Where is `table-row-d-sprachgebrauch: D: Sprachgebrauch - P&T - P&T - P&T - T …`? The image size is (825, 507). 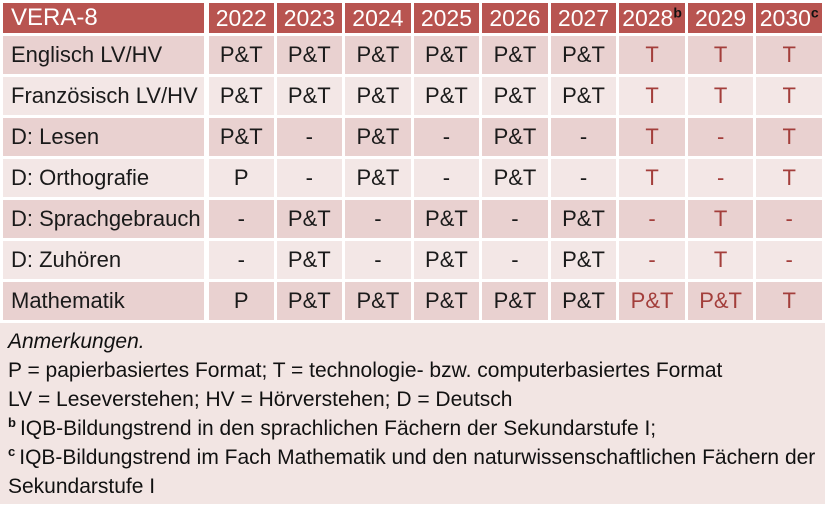 table-row-d-sprachgebrauch: D: Sprachgebrauch - P&T - P&T - P&T - T … is located at coordinates (412, 219).